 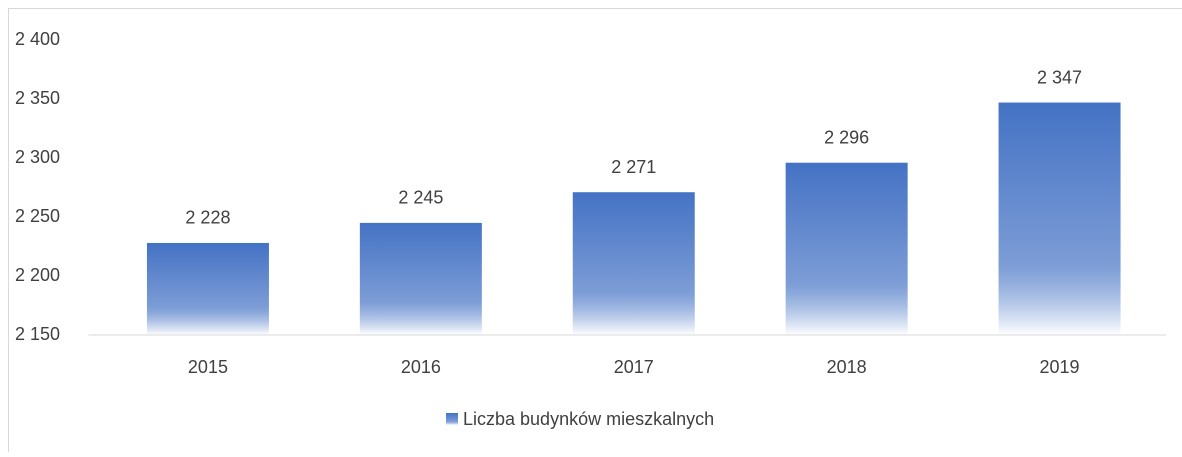 What do you see at coordinates (633, 167) in the screenshot?
I see `data-label: 2 271` at bounding box center [633, 167].